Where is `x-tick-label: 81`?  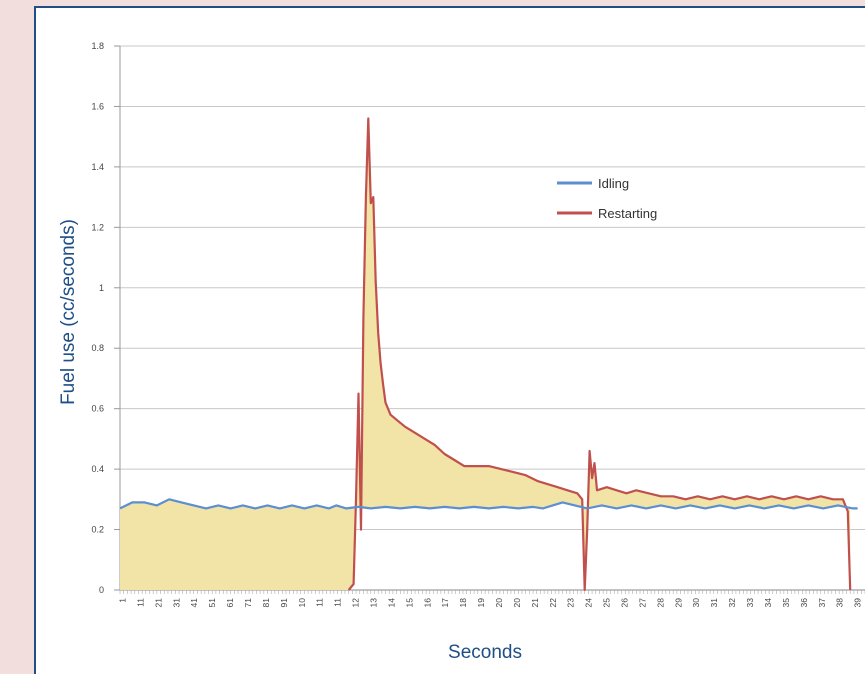 x-tick-label: 81 is located at coordinates (266, 603).